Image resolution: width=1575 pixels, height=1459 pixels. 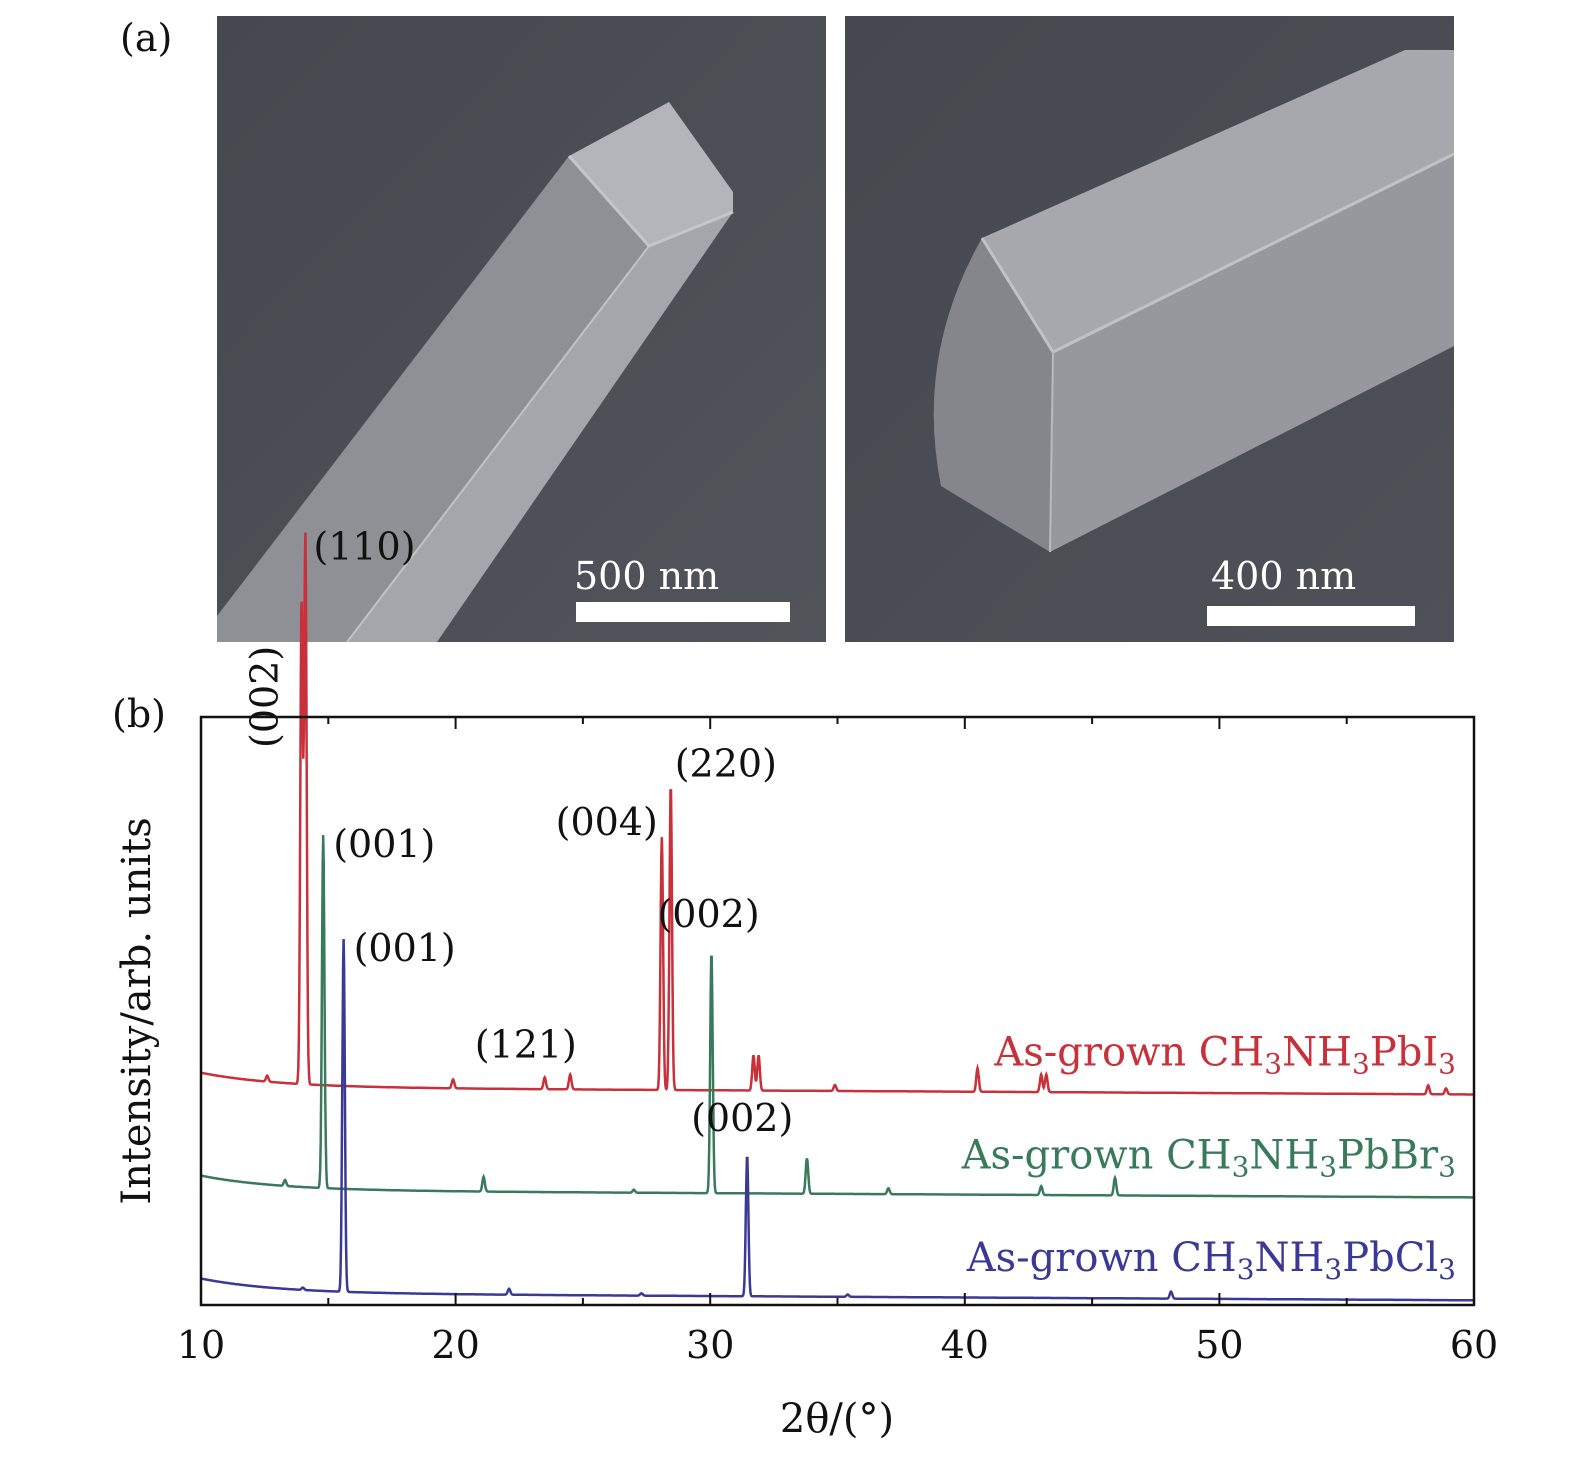 What do you see at coordinates (1208, 1157) in the screenshot?
I see `series-label-1: As-grown CH3NH3PbBr3` at bounding box center [1208, 1157].